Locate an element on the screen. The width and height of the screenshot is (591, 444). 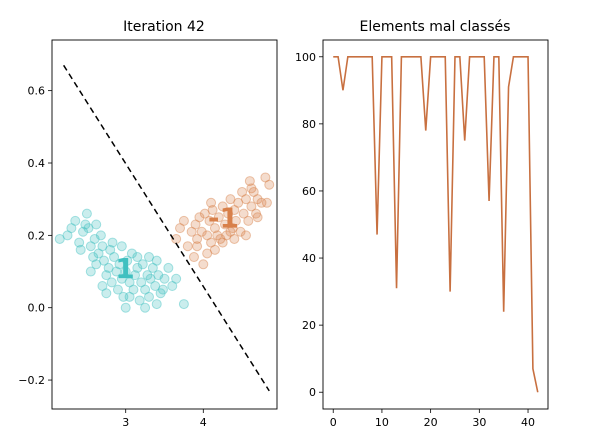
class-label-minus-1: -1 is located at coordinates (223, 217).